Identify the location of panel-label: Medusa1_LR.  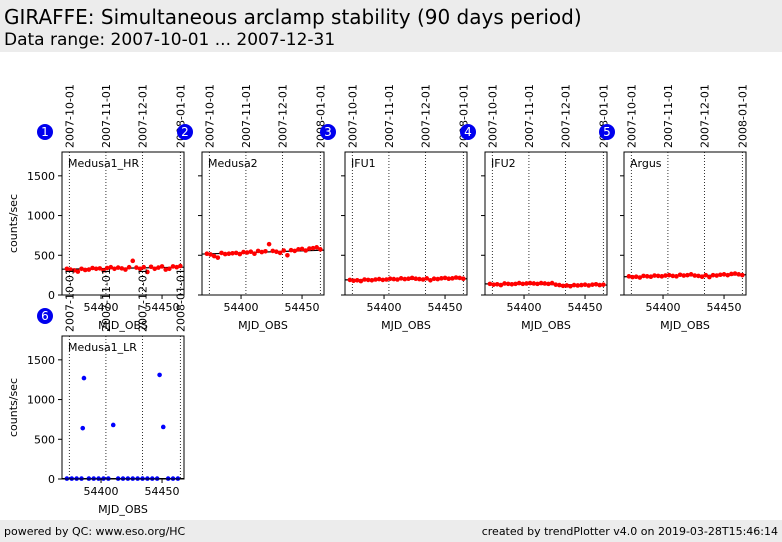
(102, 347).